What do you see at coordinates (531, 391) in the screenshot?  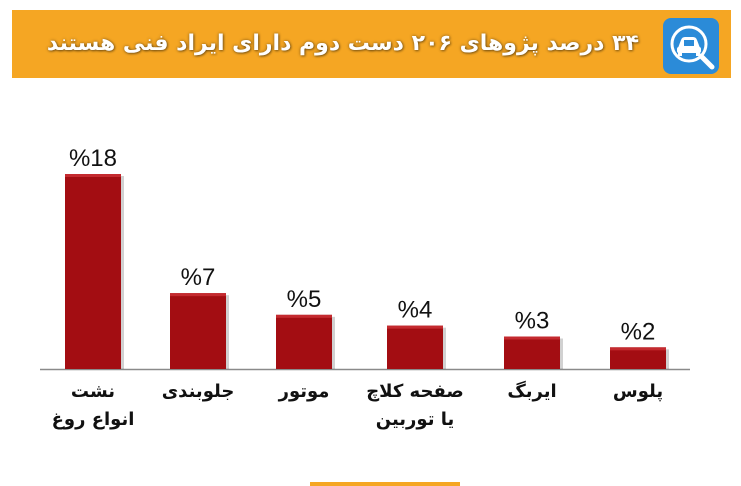 I see `category-label: ایربگ` at bounding box center [531, 391].